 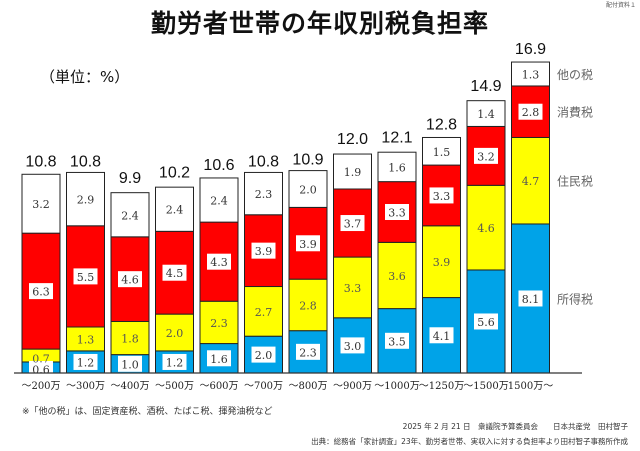 I want to click on x-tick-label: ～900万, so click(x=352, y=386).